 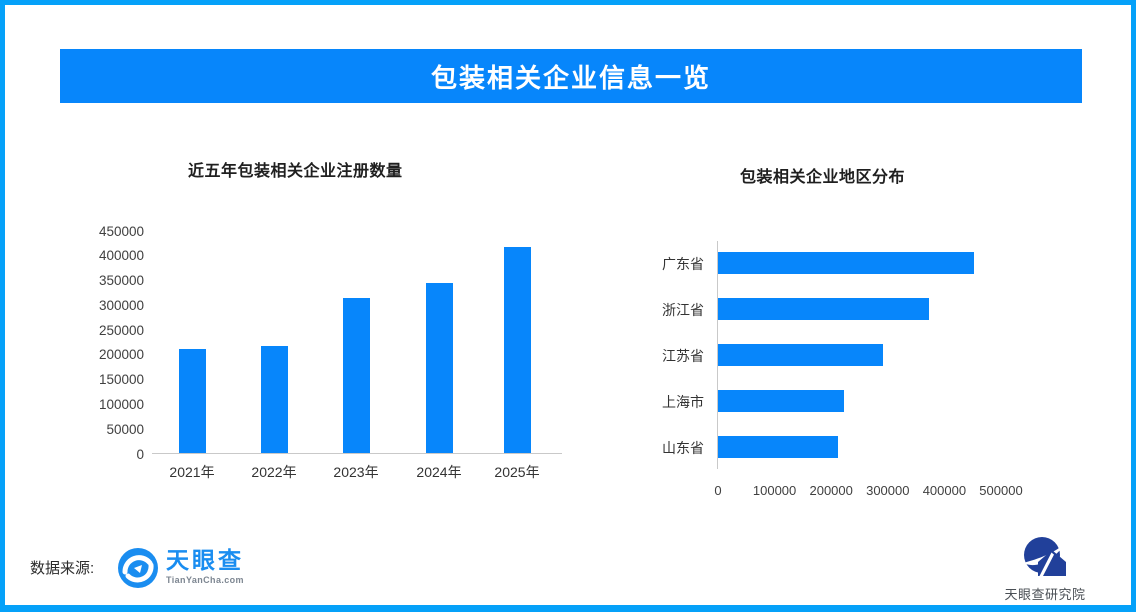 What do you see at coordinates (138, 570) in the screenshot?
I see `tianyancha-eye-icon` at bounding box center [138, 570].